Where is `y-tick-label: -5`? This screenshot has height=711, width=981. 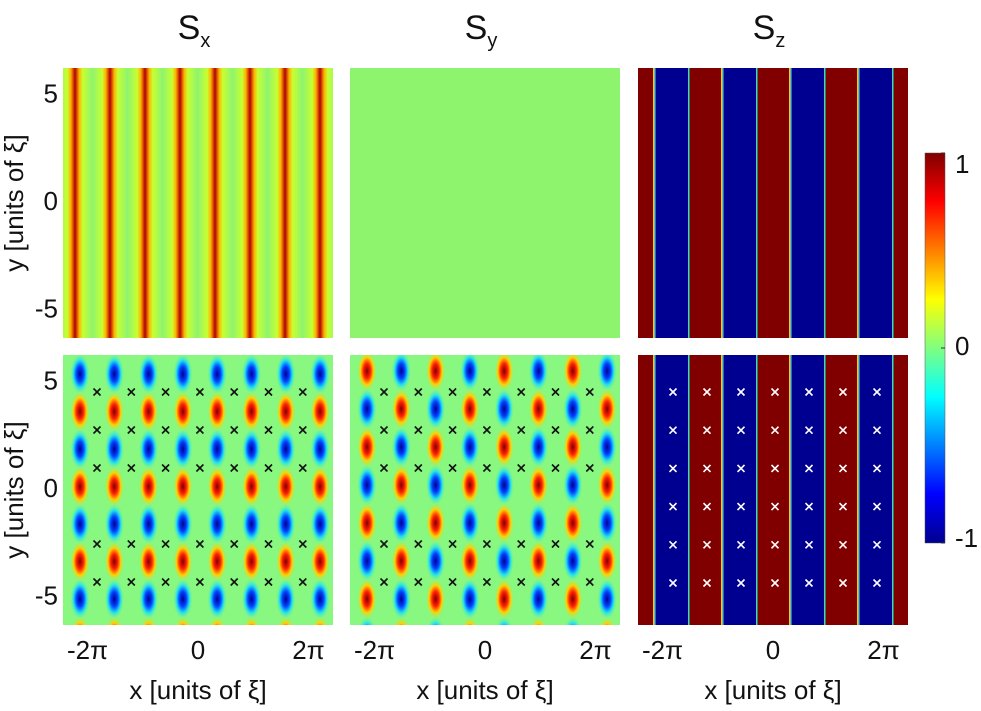
y-tick-label: -5 is located at coordinates (46, 595).